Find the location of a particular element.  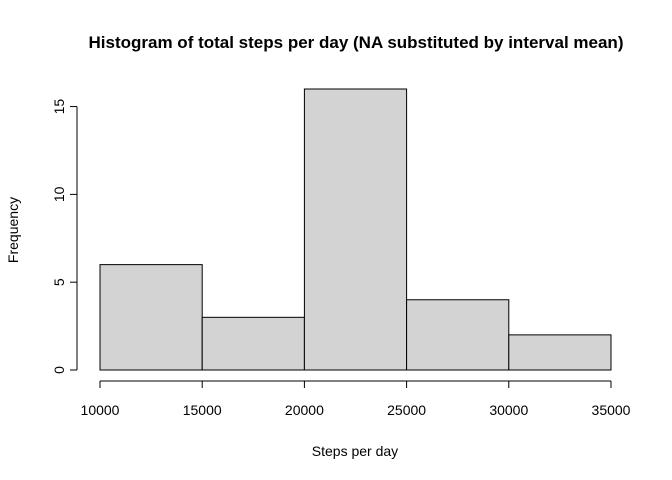

y-tick-label: 10 is located at coordinates (59, 194).